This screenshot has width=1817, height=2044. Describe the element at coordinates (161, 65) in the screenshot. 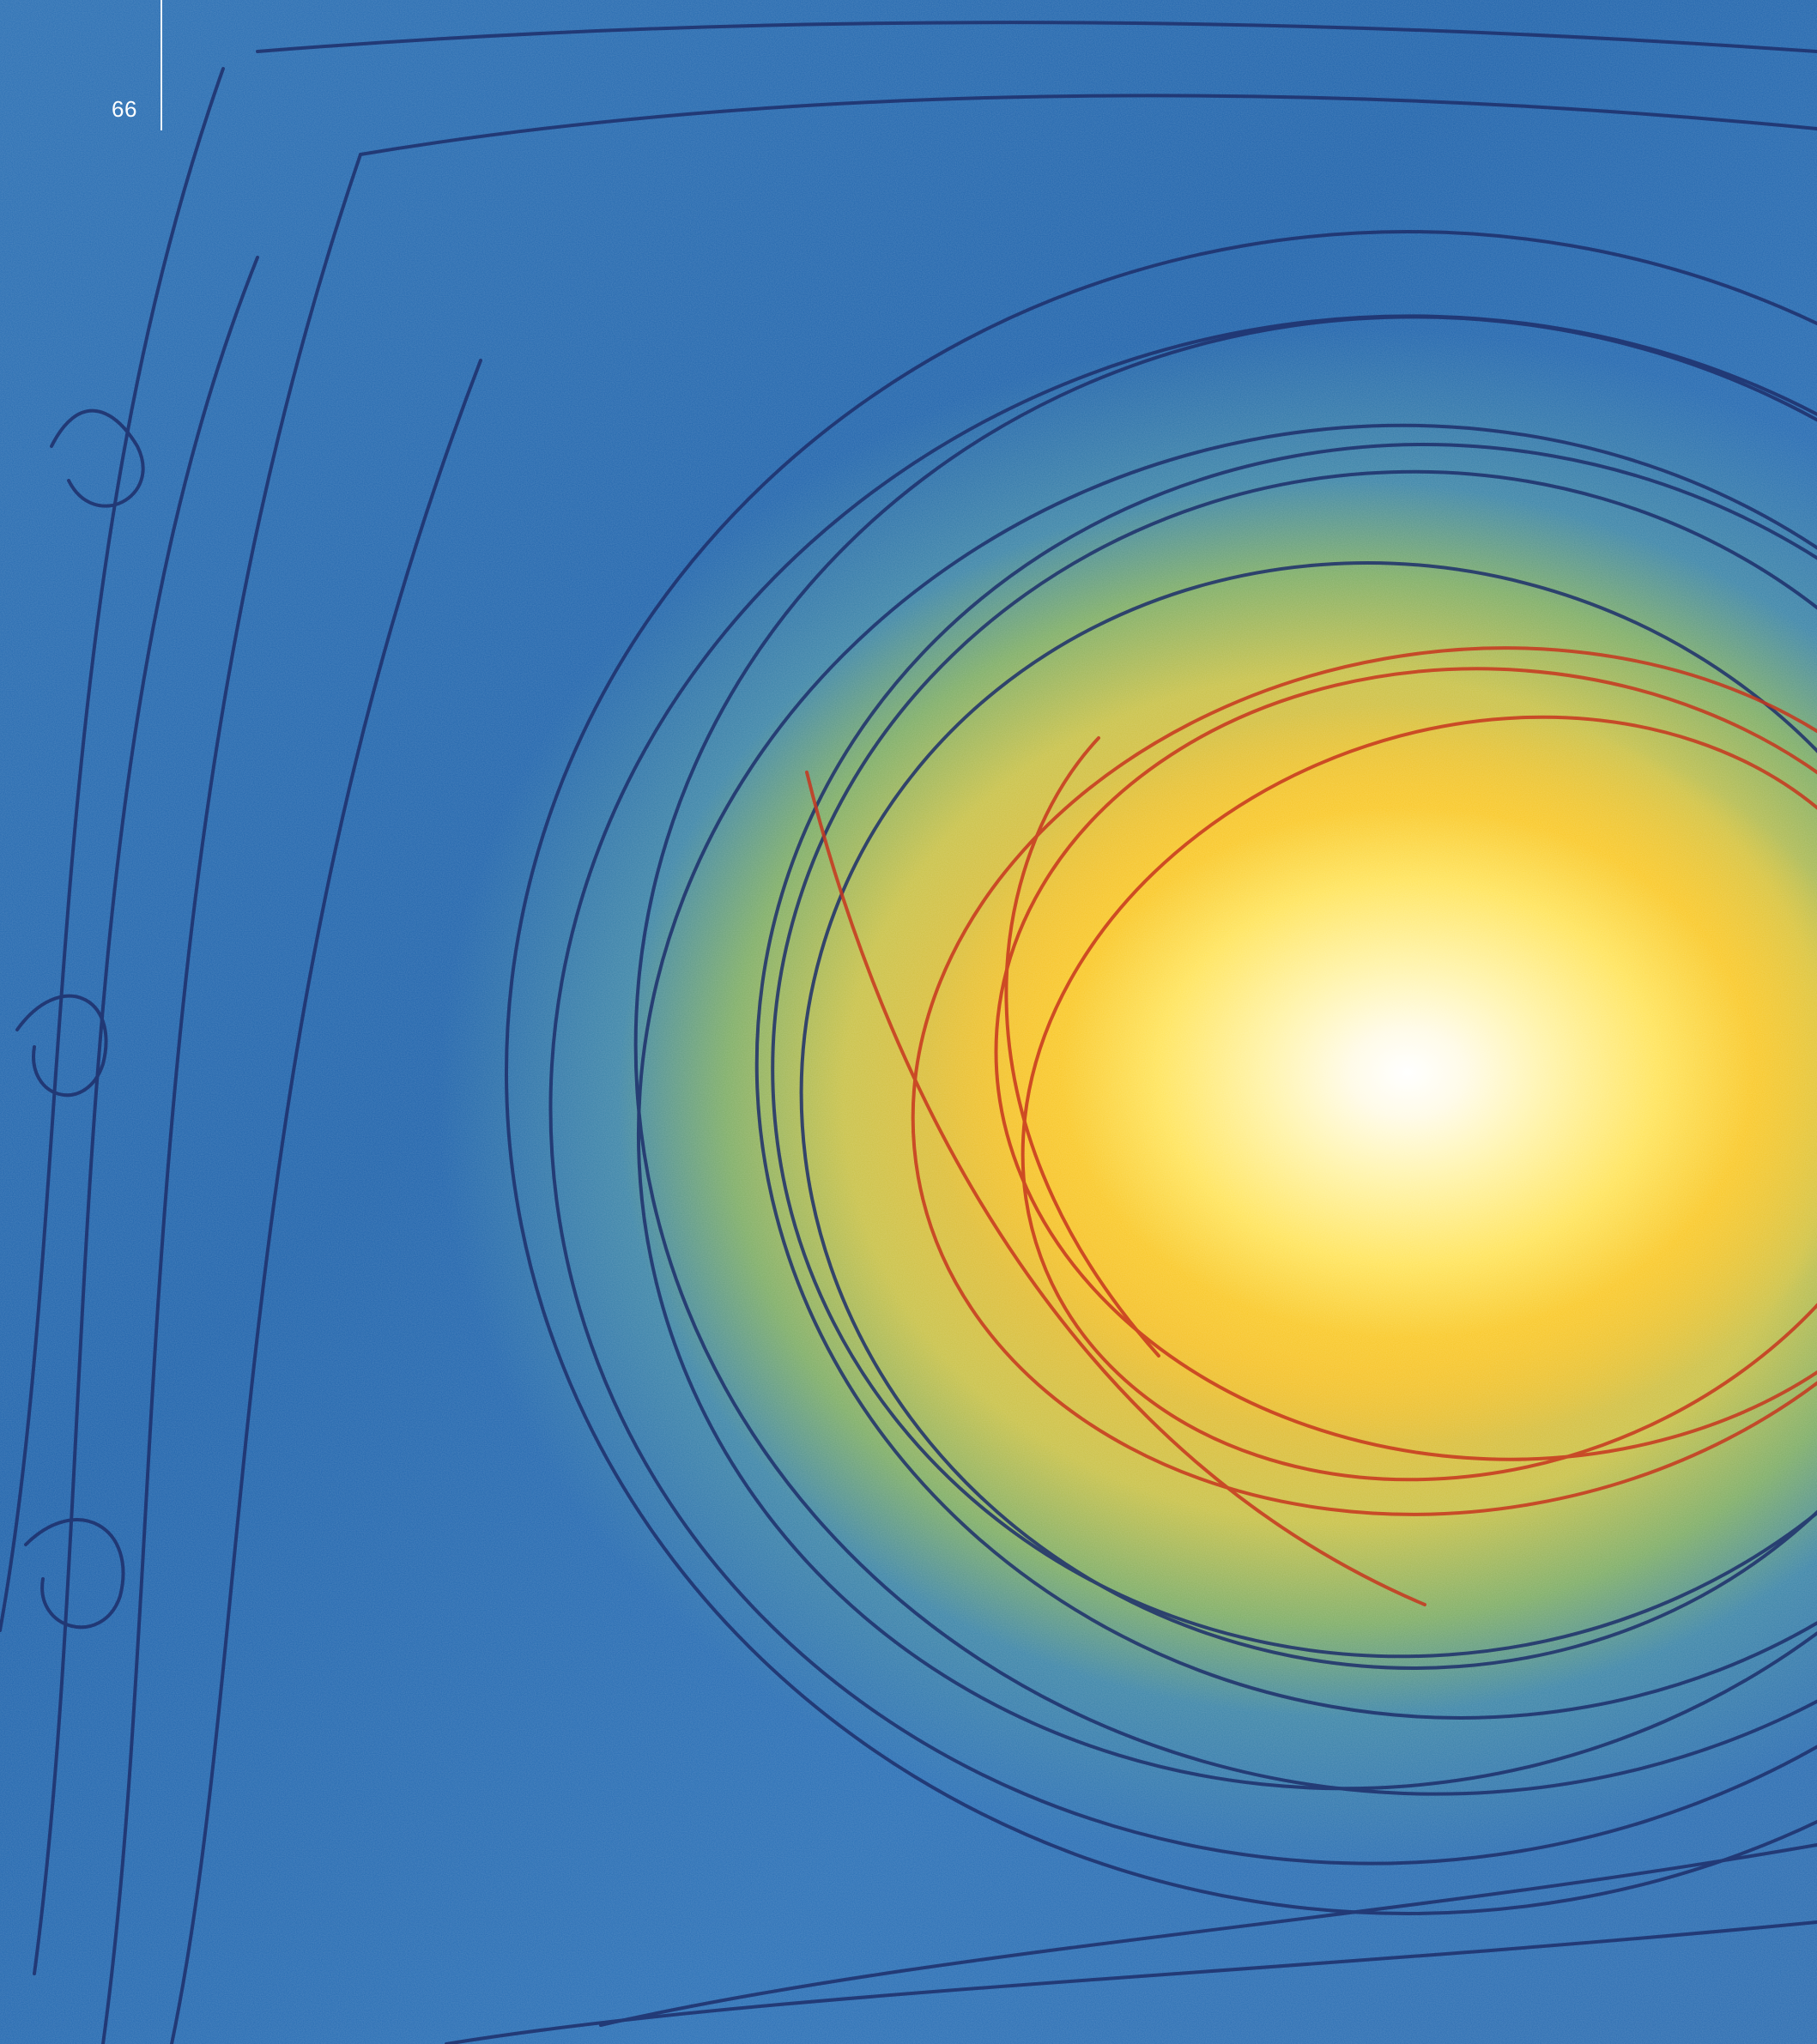

I see `folio-rule` at that location.